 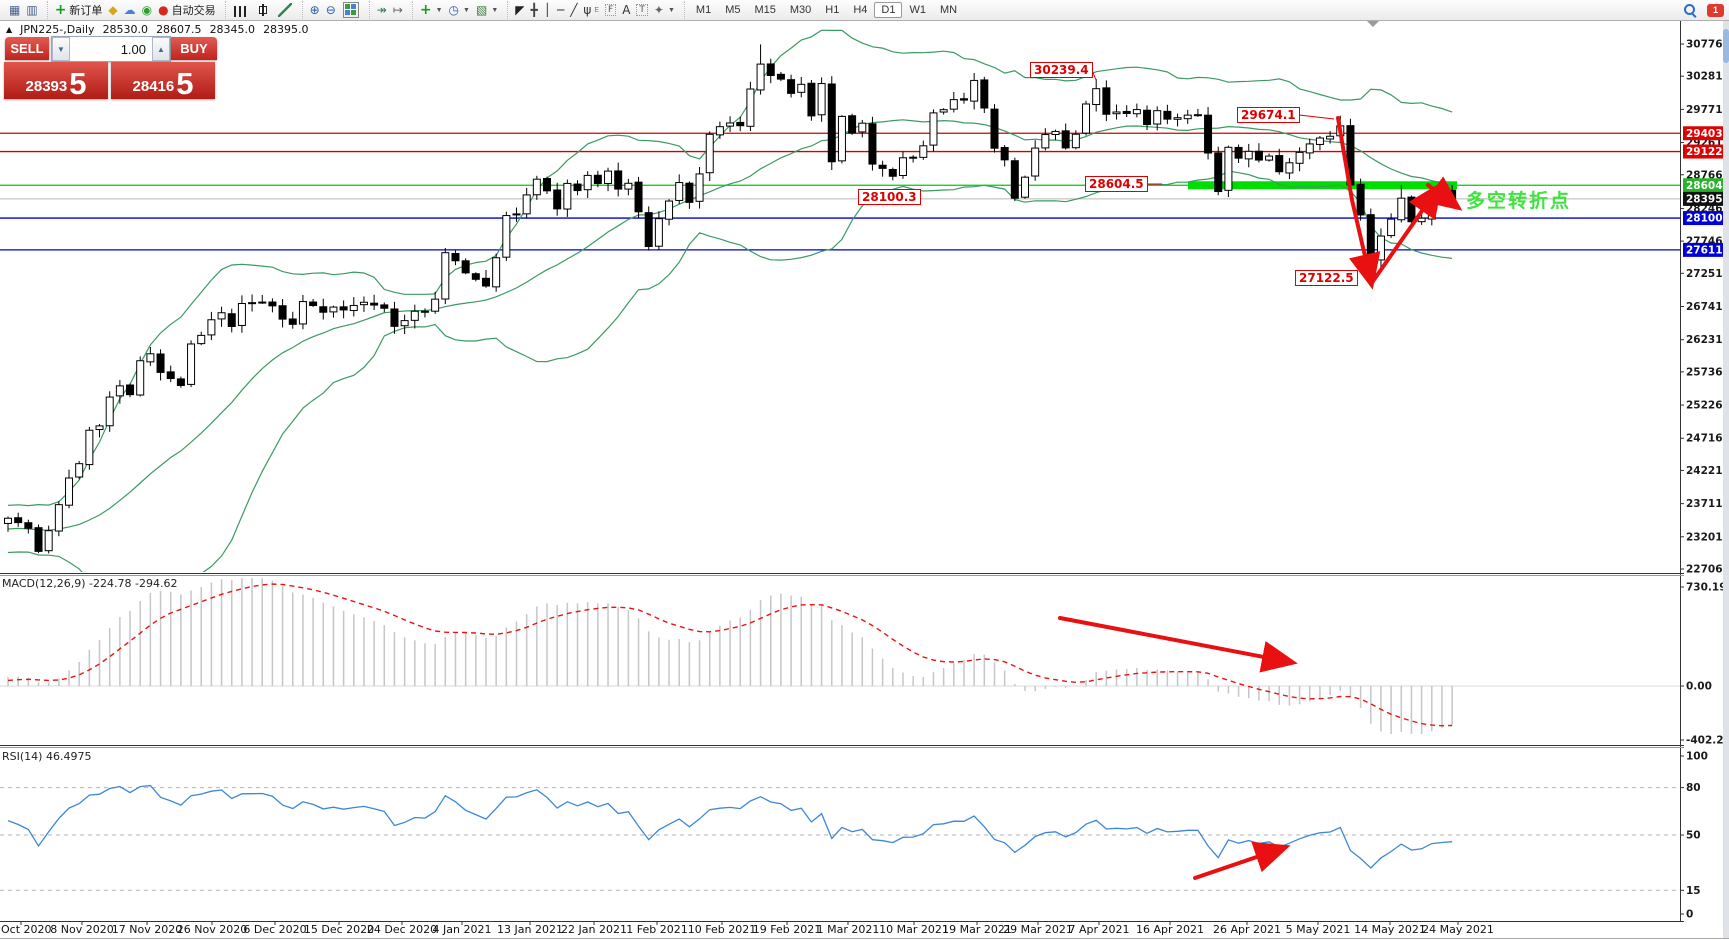 I want to click on chart-shift-icon-glyph: ↦, so click(x=397, y=10).